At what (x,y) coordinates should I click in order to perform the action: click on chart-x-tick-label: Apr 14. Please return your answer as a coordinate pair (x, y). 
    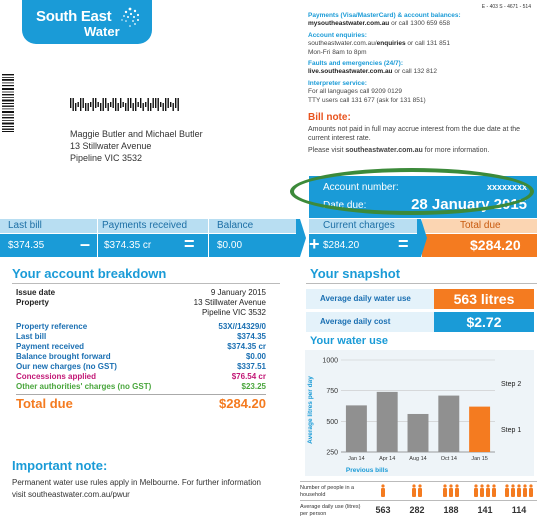
    Looking at the image, I should click on (387, 459).